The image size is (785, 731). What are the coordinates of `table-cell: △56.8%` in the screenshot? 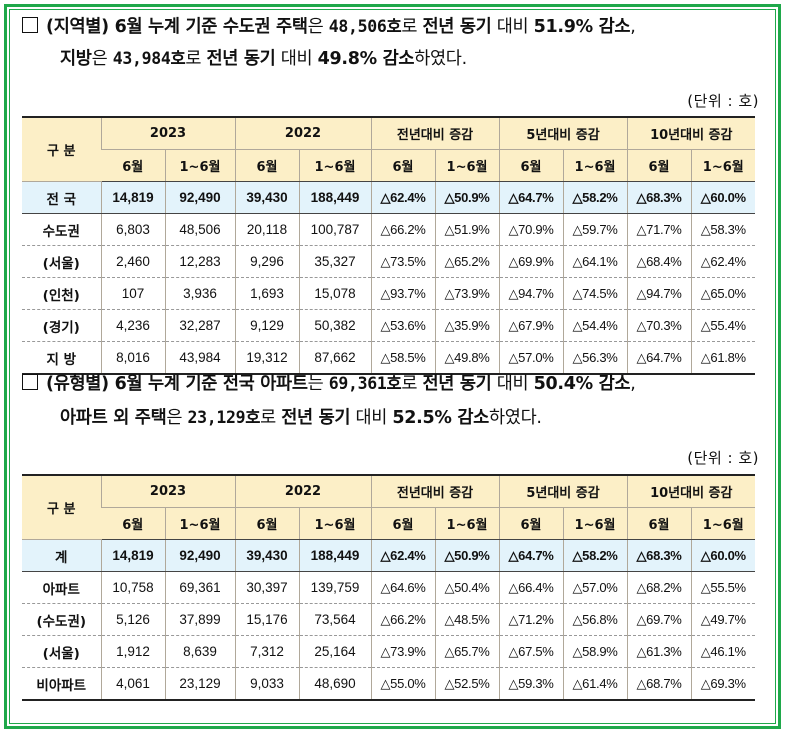 It's located at (595, 619).